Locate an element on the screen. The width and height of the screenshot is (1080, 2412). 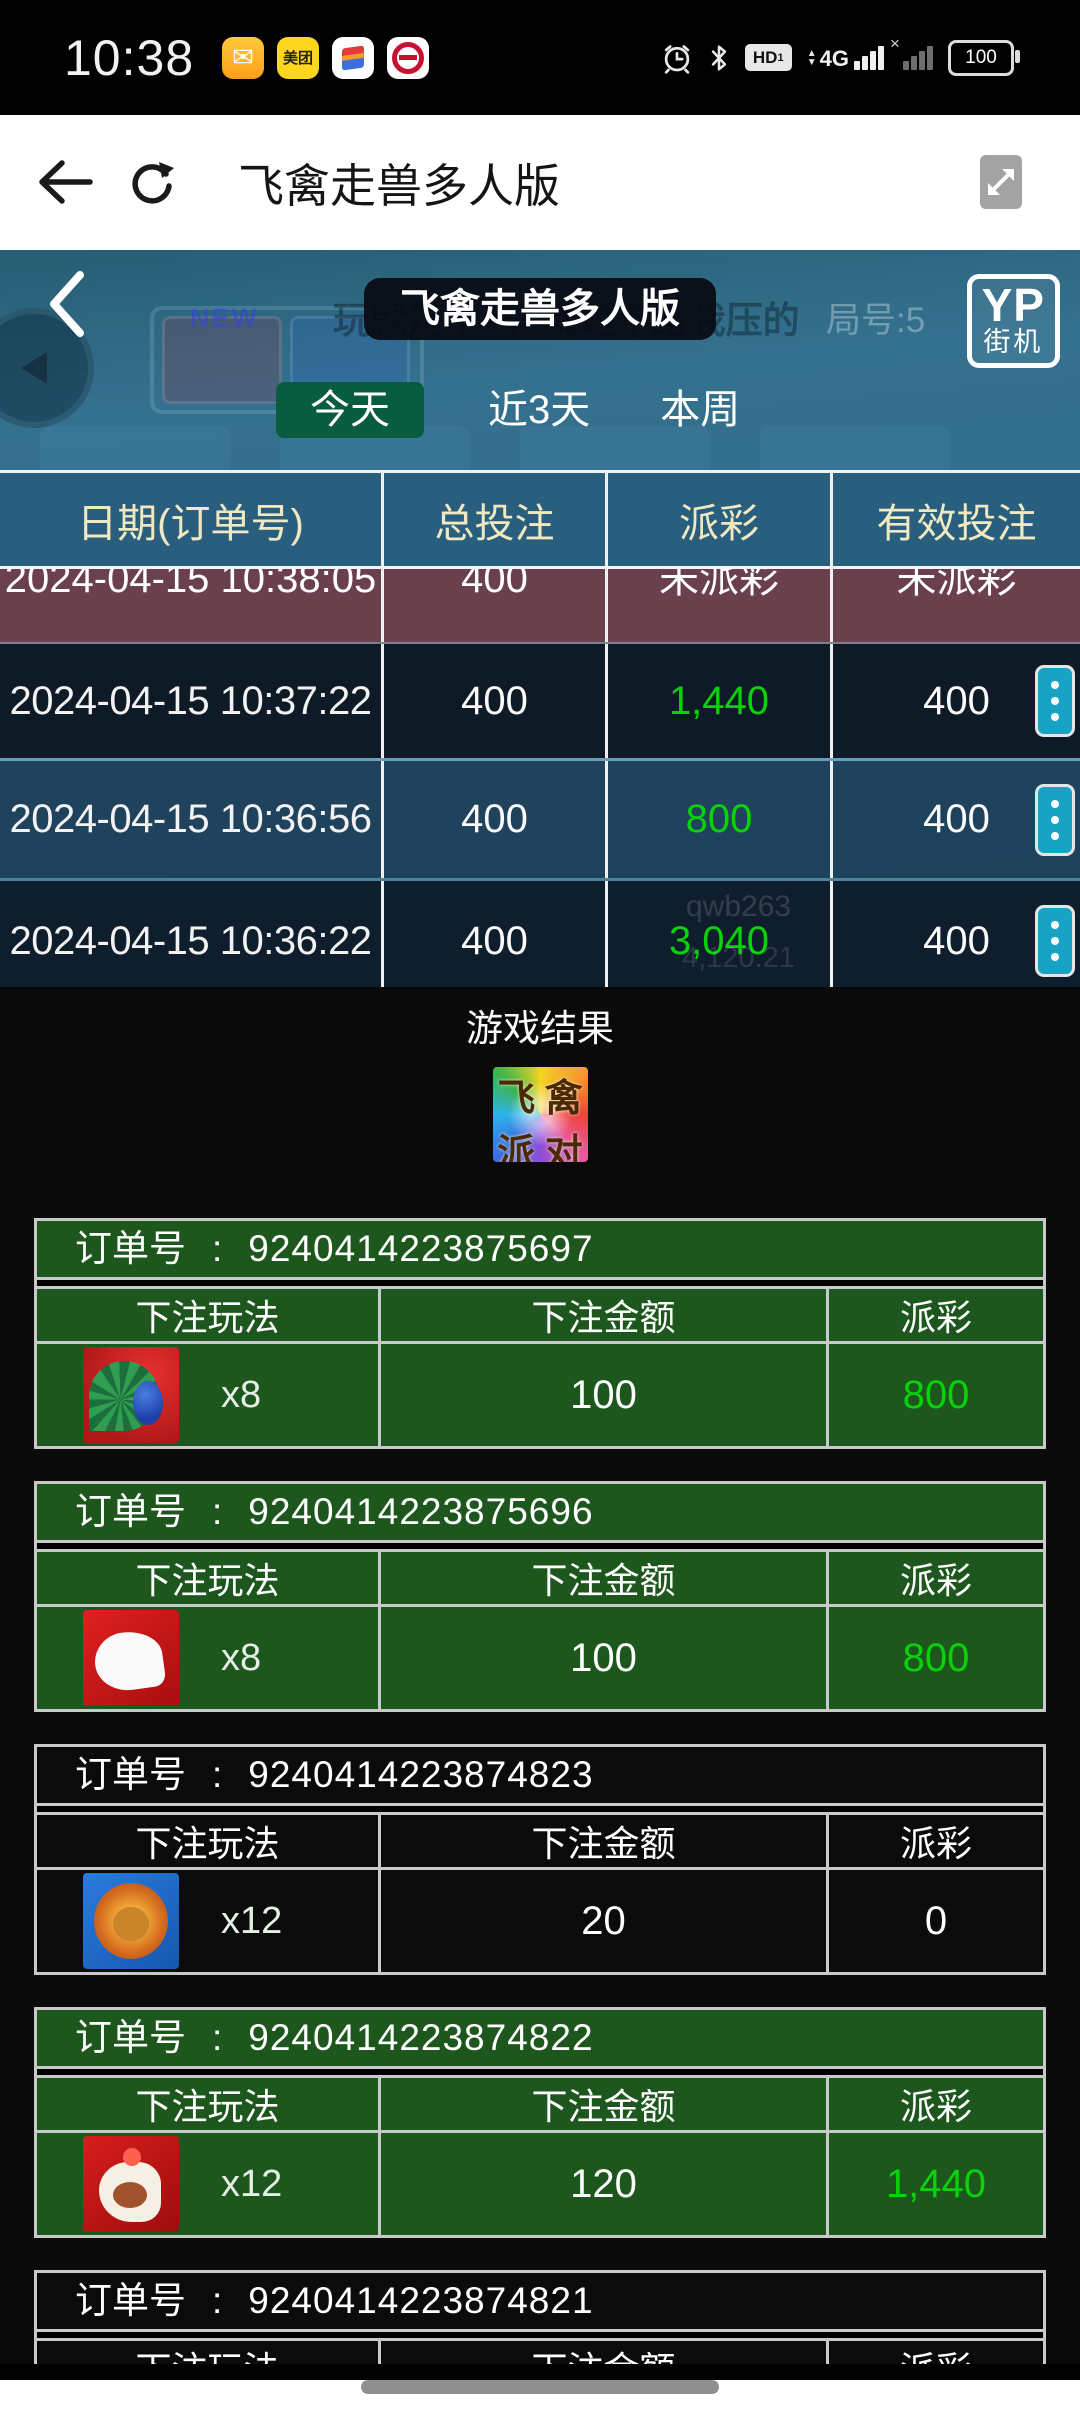
order-number-value: 9240414223875696 is located at coordinates (421, 1511).